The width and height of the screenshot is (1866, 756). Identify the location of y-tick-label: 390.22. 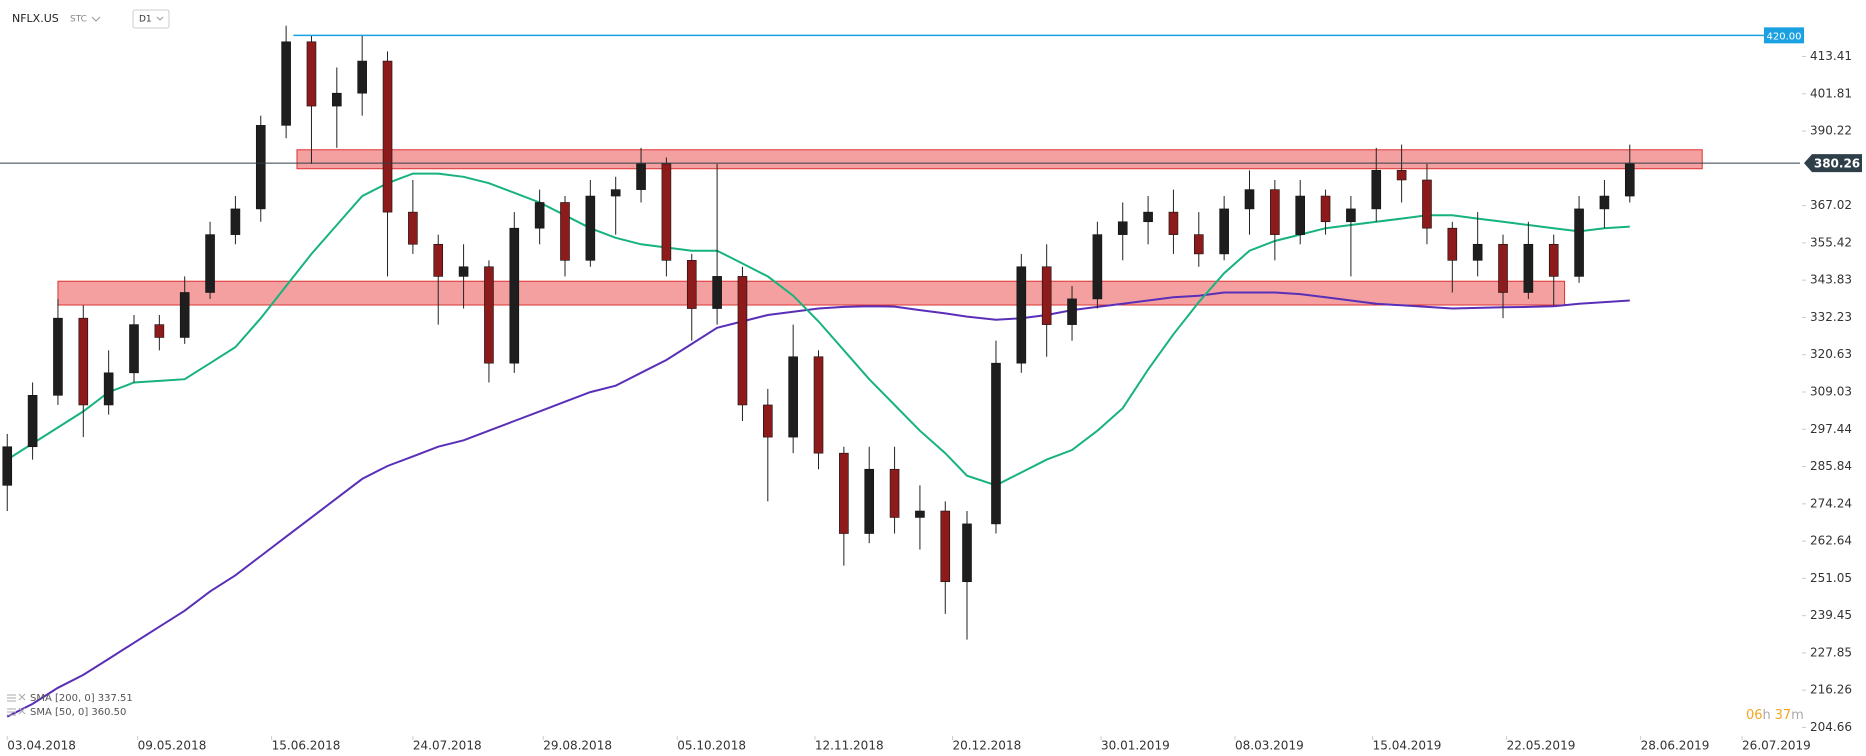
(1831, 131).